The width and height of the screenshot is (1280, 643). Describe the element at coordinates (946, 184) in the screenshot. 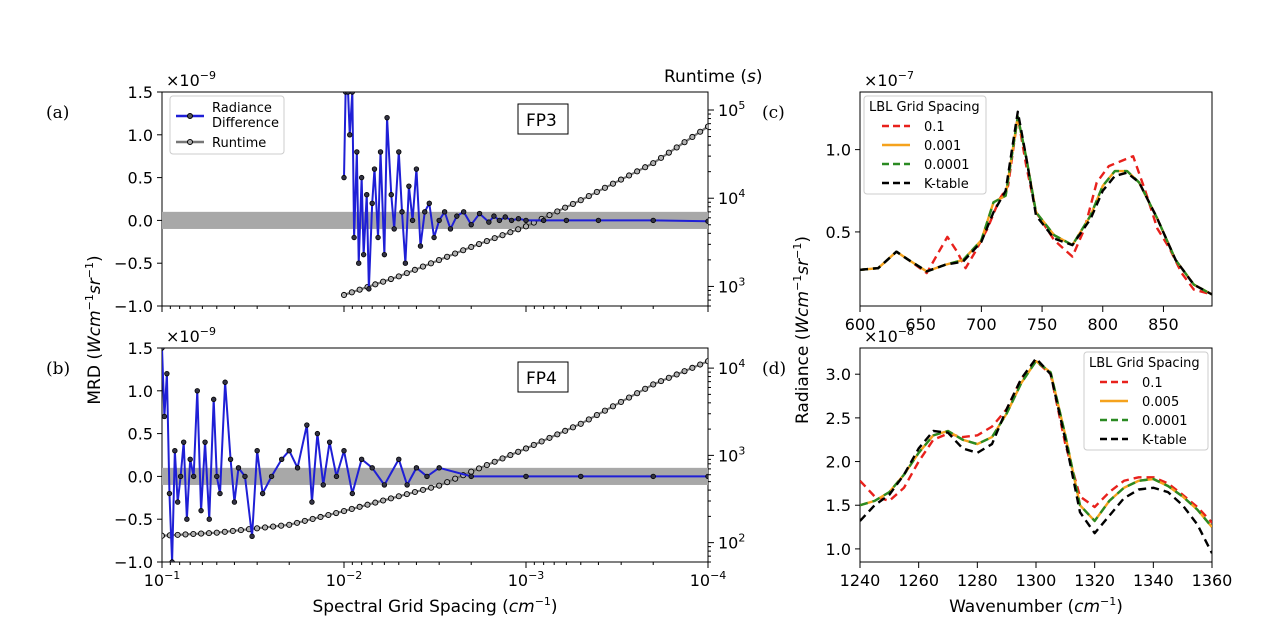

I see `legend-c-ktable-label: K-table` at that location.